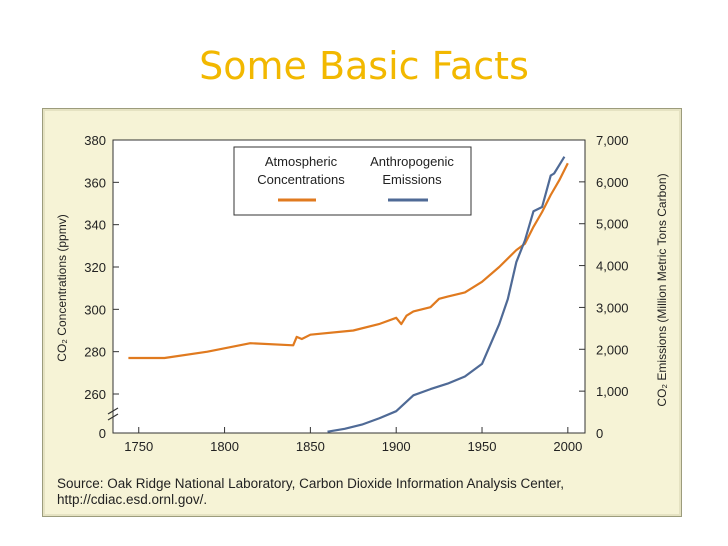  I want to click on left-axis-label: CO₂ Concentrations (ppmv), so click(62, 287).